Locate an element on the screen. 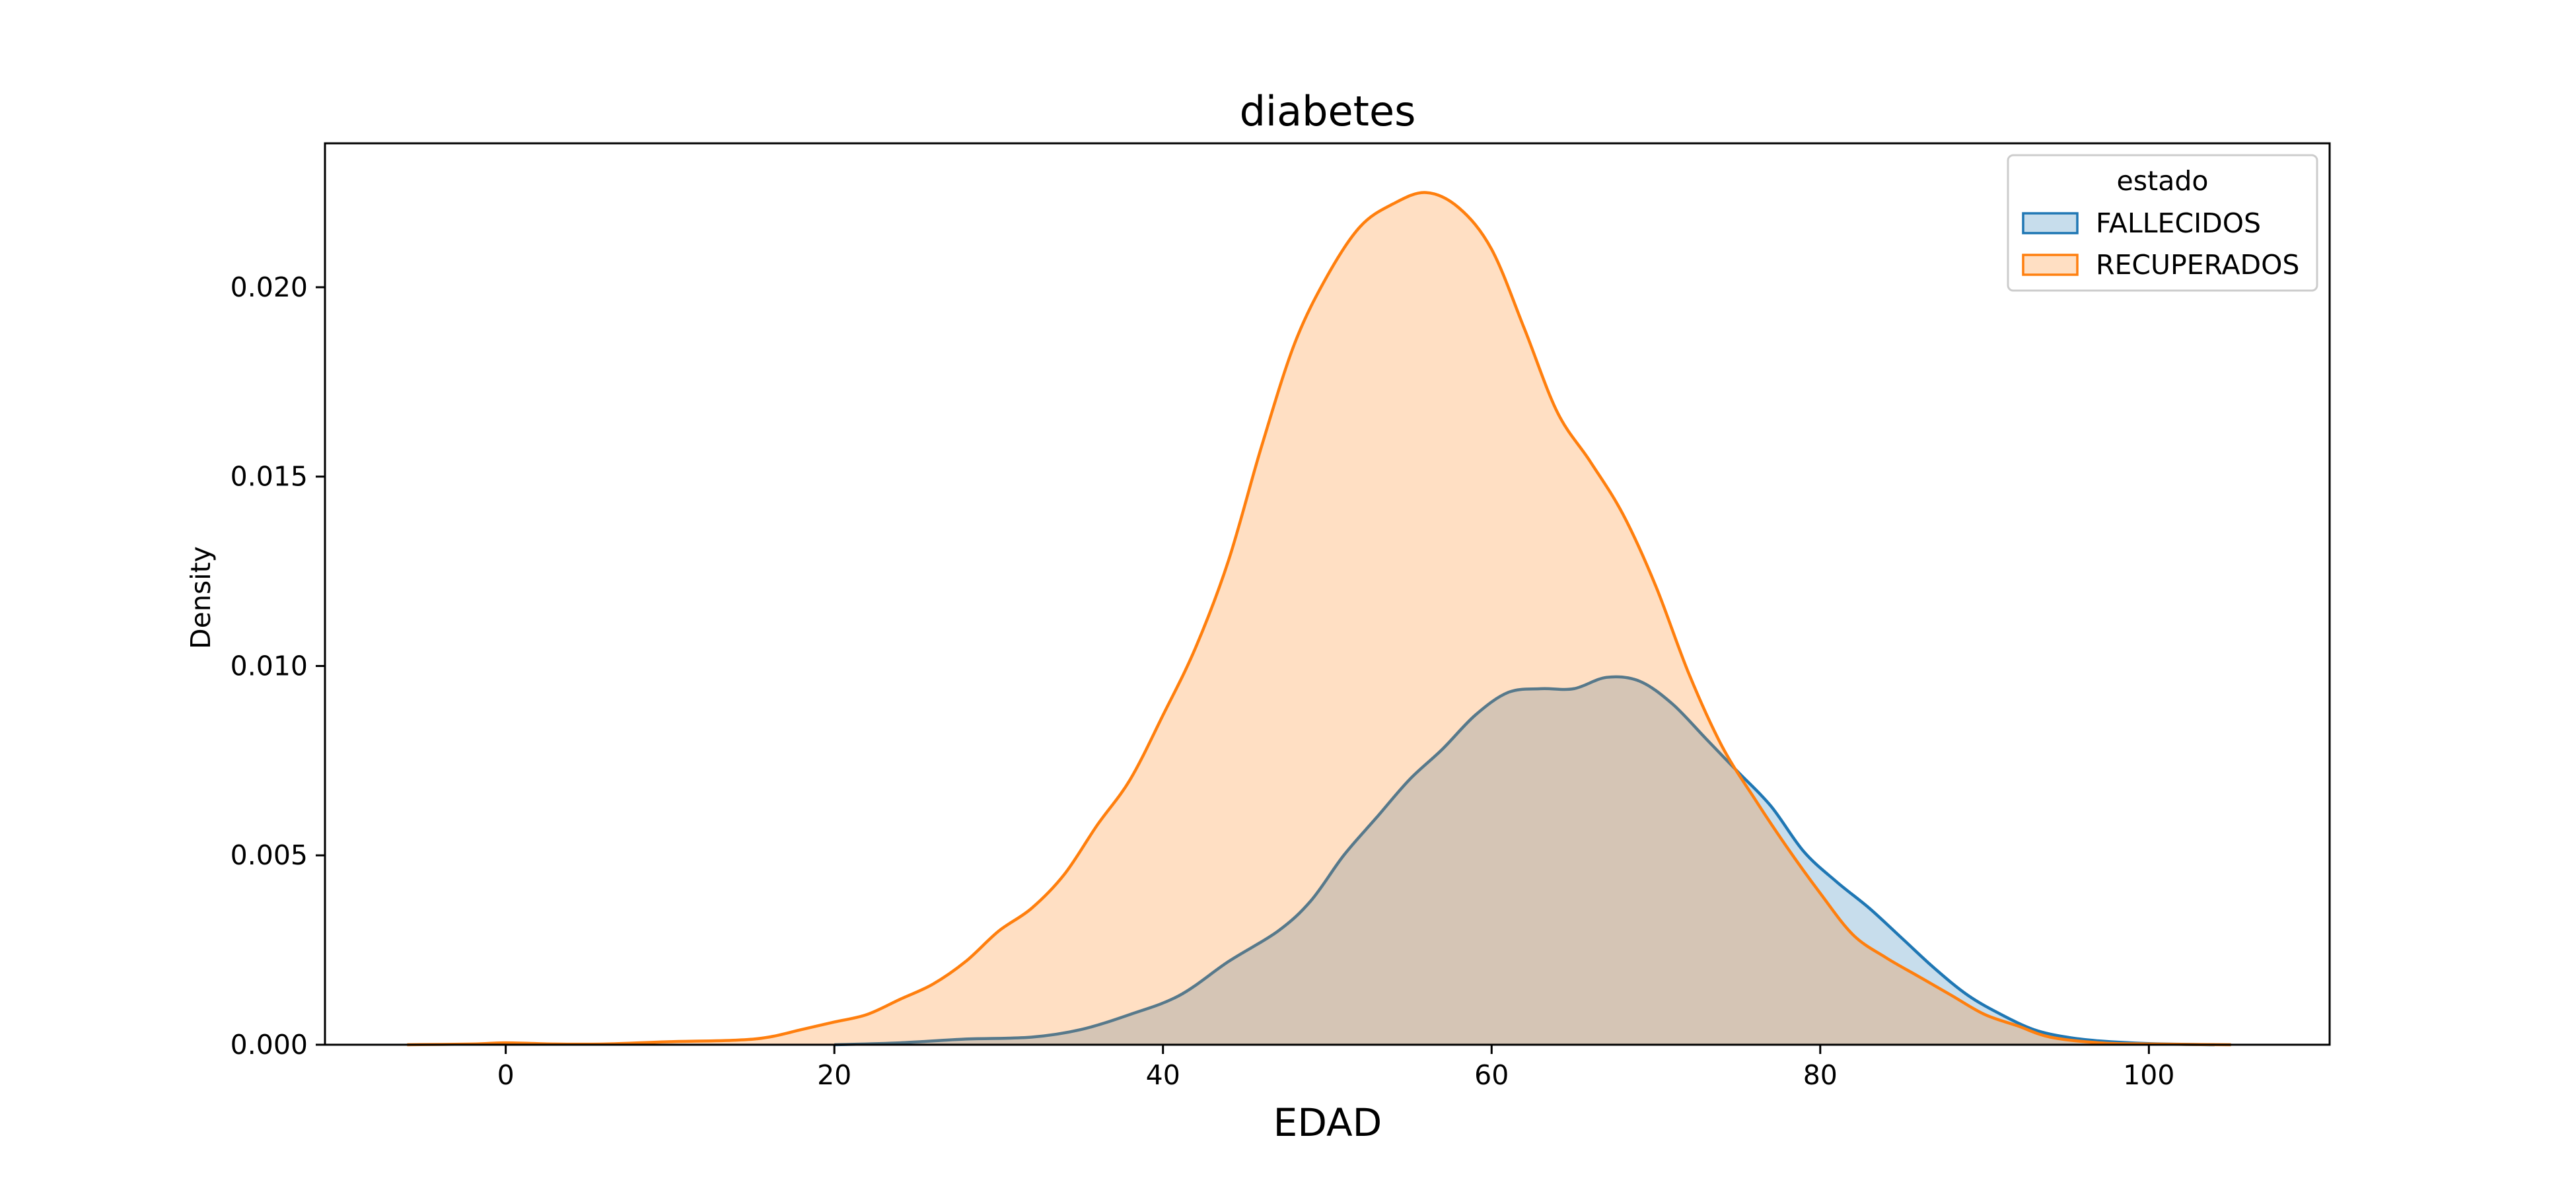  y-tick-label: 0.000 is located at coordinates (269, 1045).